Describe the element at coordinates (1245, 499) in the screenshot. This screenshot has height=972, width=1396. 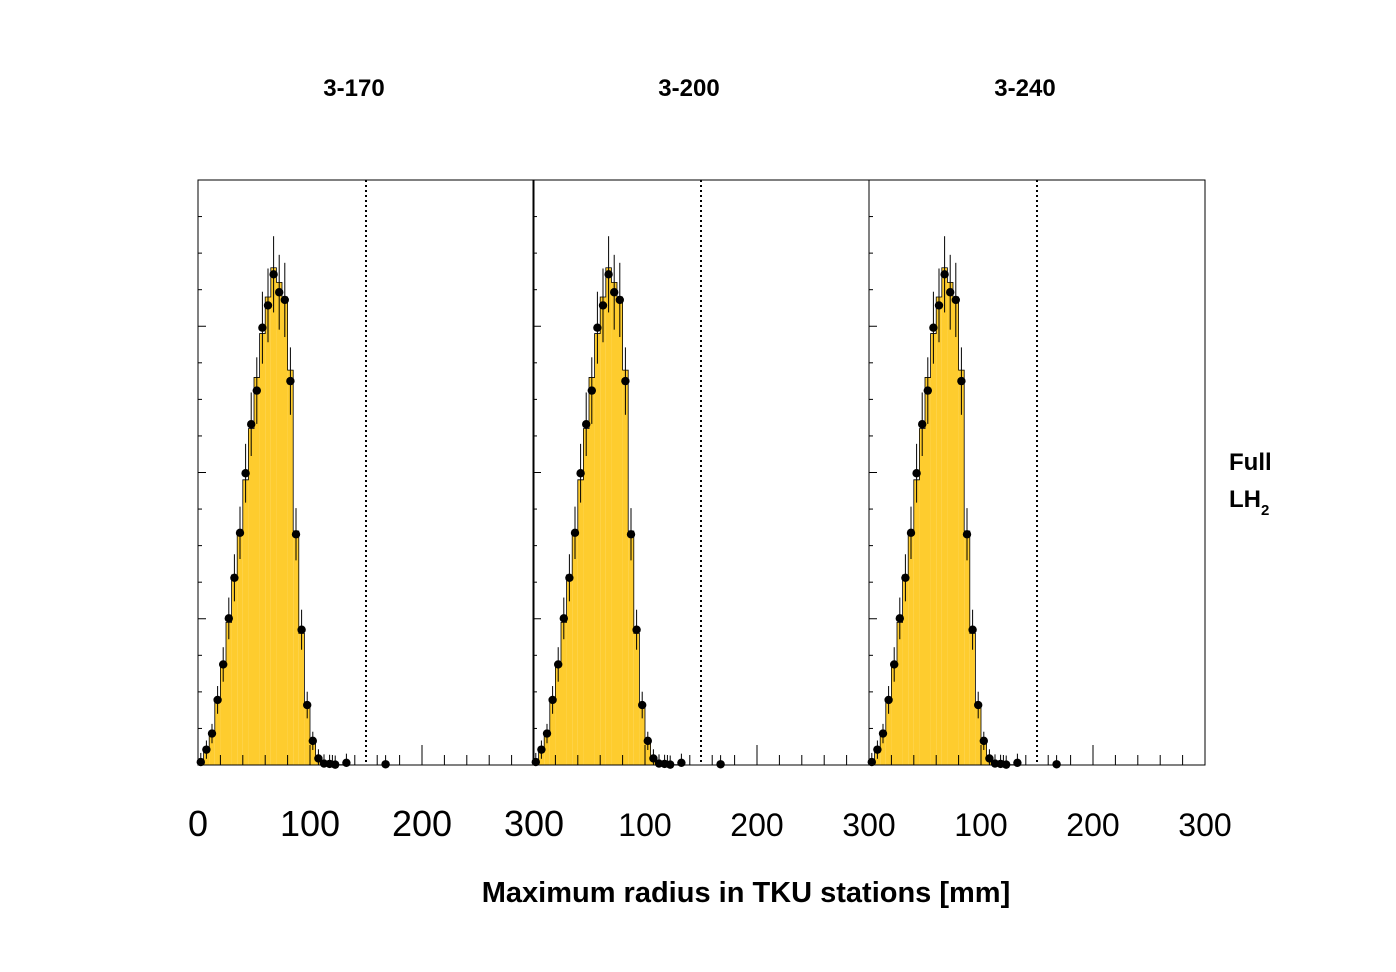
I see `annotation-lh: LH` at that location.